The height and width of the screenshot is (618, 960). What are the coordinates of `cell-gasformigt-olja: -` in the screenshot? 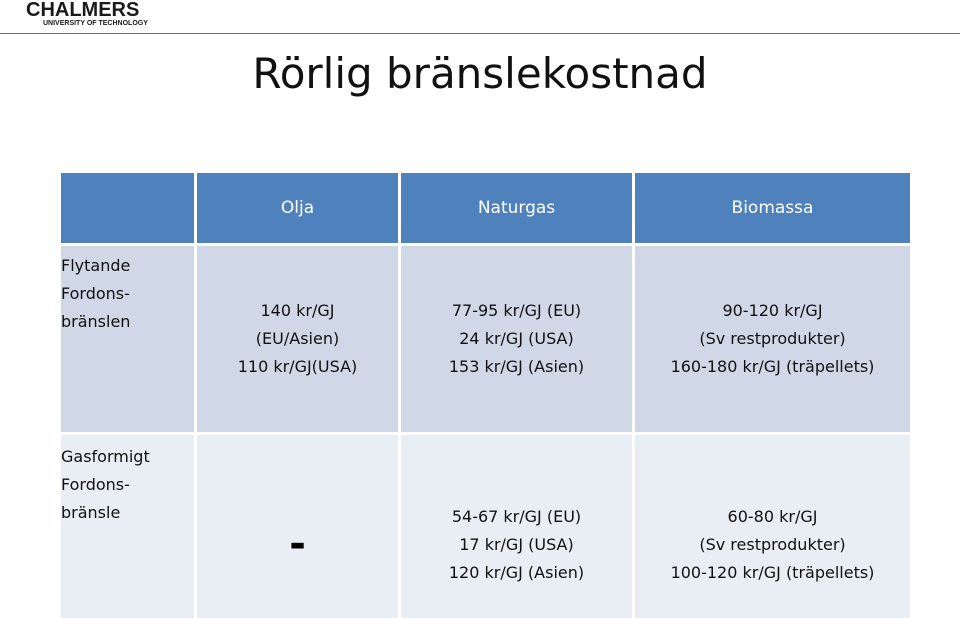 It's located at (297, 525).